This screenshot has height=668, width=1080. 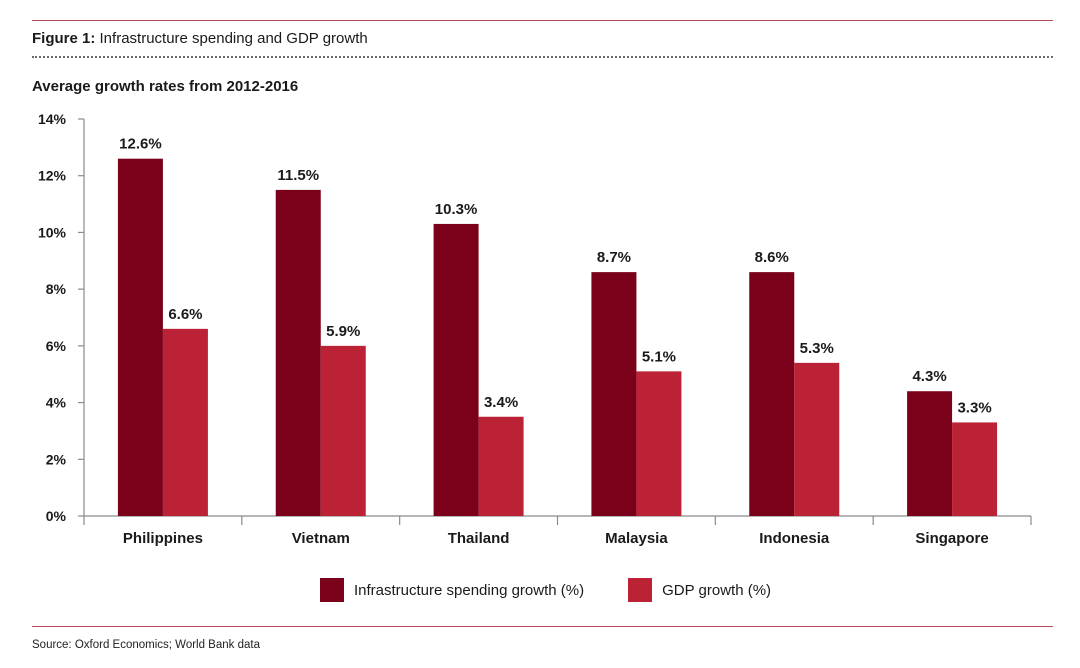 What do you see at coordinates (56, 289) in the screenshot?
I see `y-tick-label: 8%` at bounding box center [56, 289].